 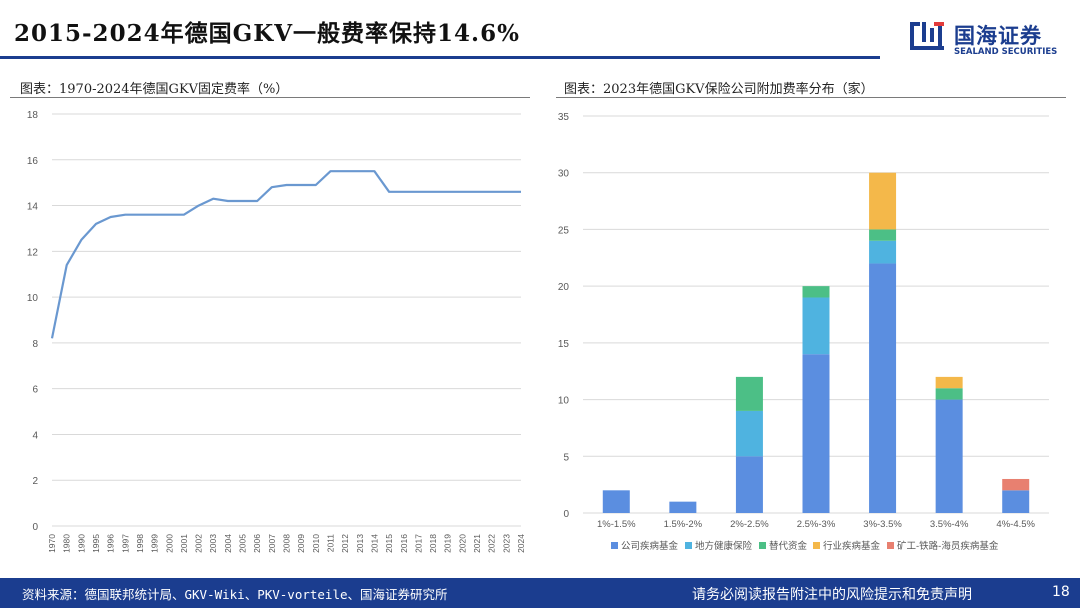 What do you see at coordinates (832, 595) in the screenshot?
I see `footer-disclaimer: 请务必阅读报告附注中的风险提示和免责声明` at bounding box center [832, 595].